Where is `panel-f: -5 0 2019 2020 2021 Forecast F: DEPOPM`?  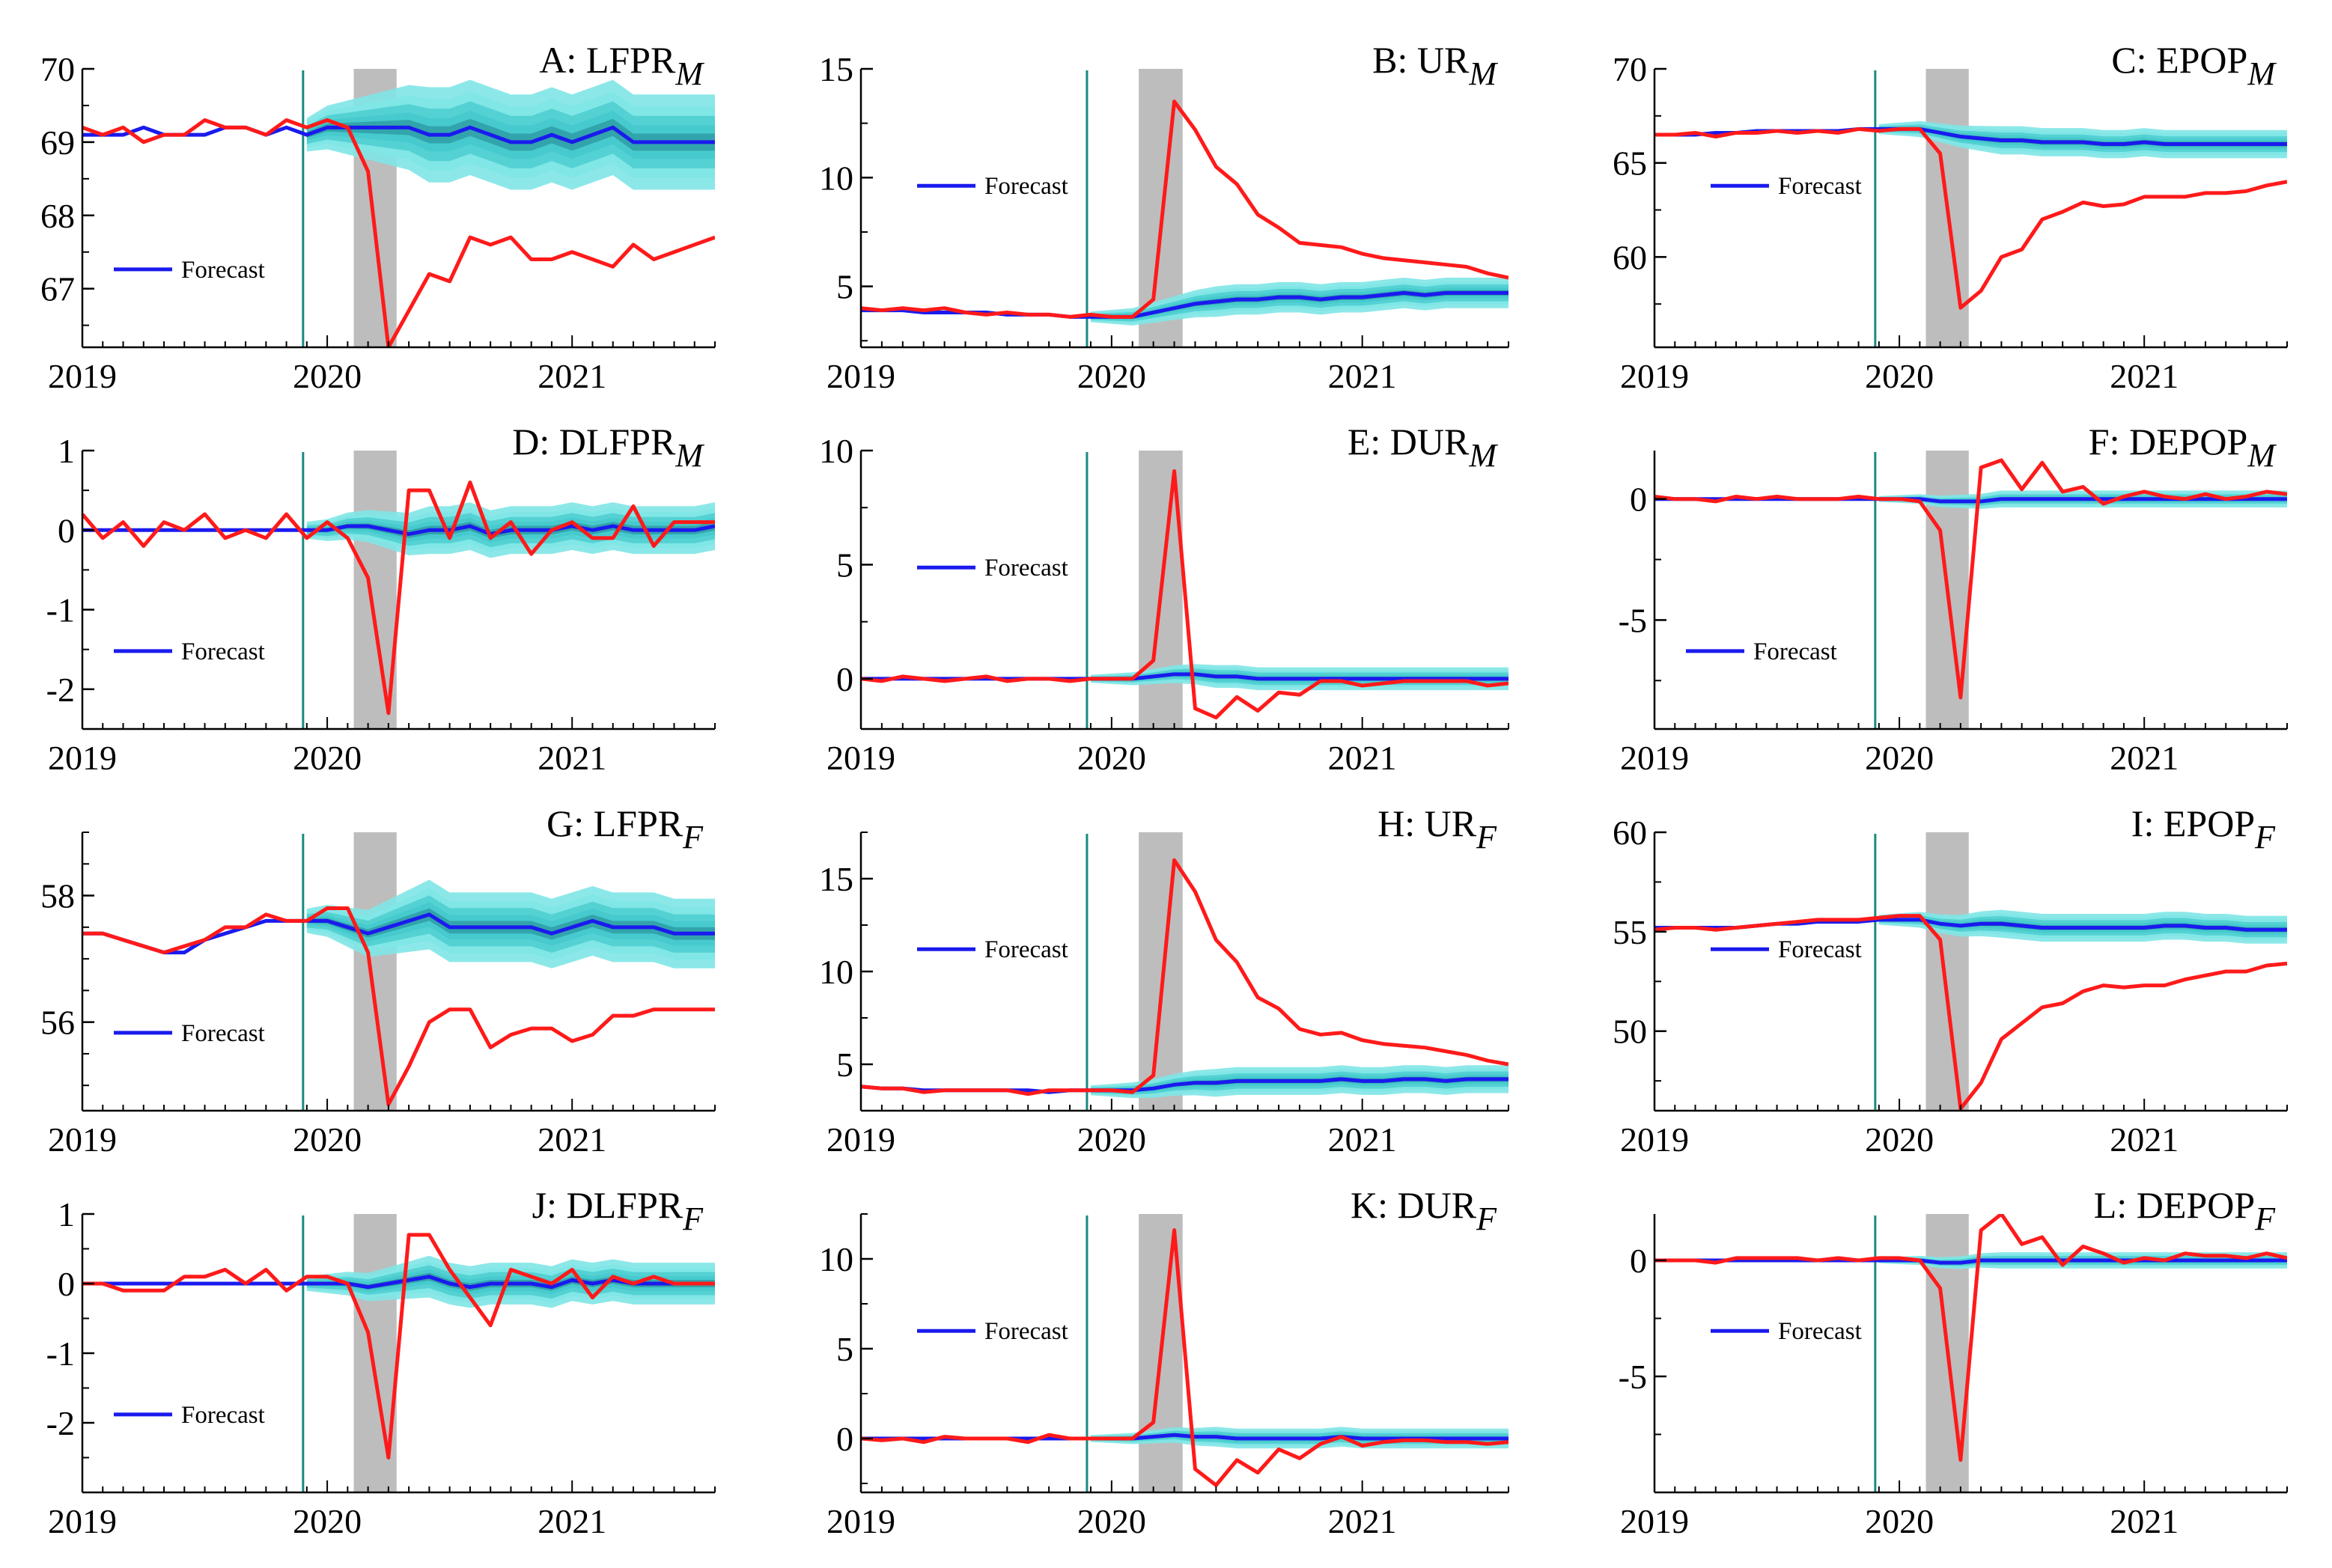
panel-f: -5 0 2019 2020 2021 Forecast F: DEPOPM is located at coordinates (1953, 599).